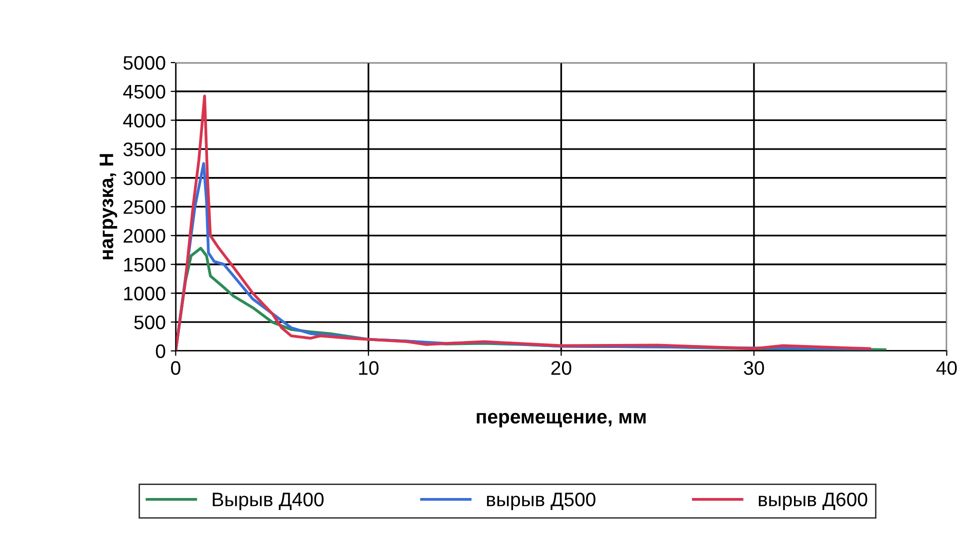 The image size is (976, 544). Describe the element at coordinates (561, 368) in the screenshot. I see `x-tick-label: 20` at that location.